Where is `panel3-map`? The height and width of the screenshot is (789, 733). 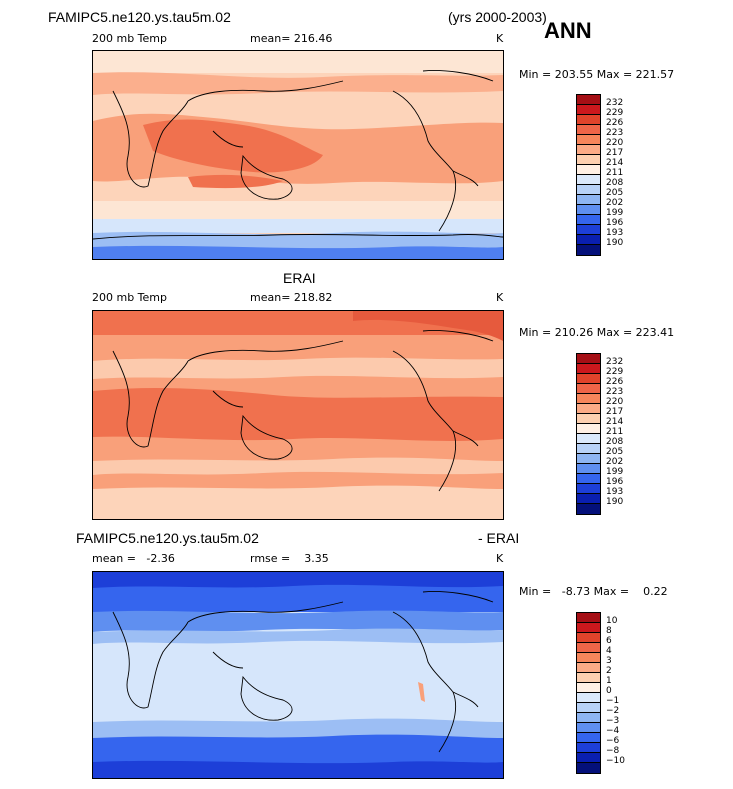
panel3-map is located at coordinates (298, 675).